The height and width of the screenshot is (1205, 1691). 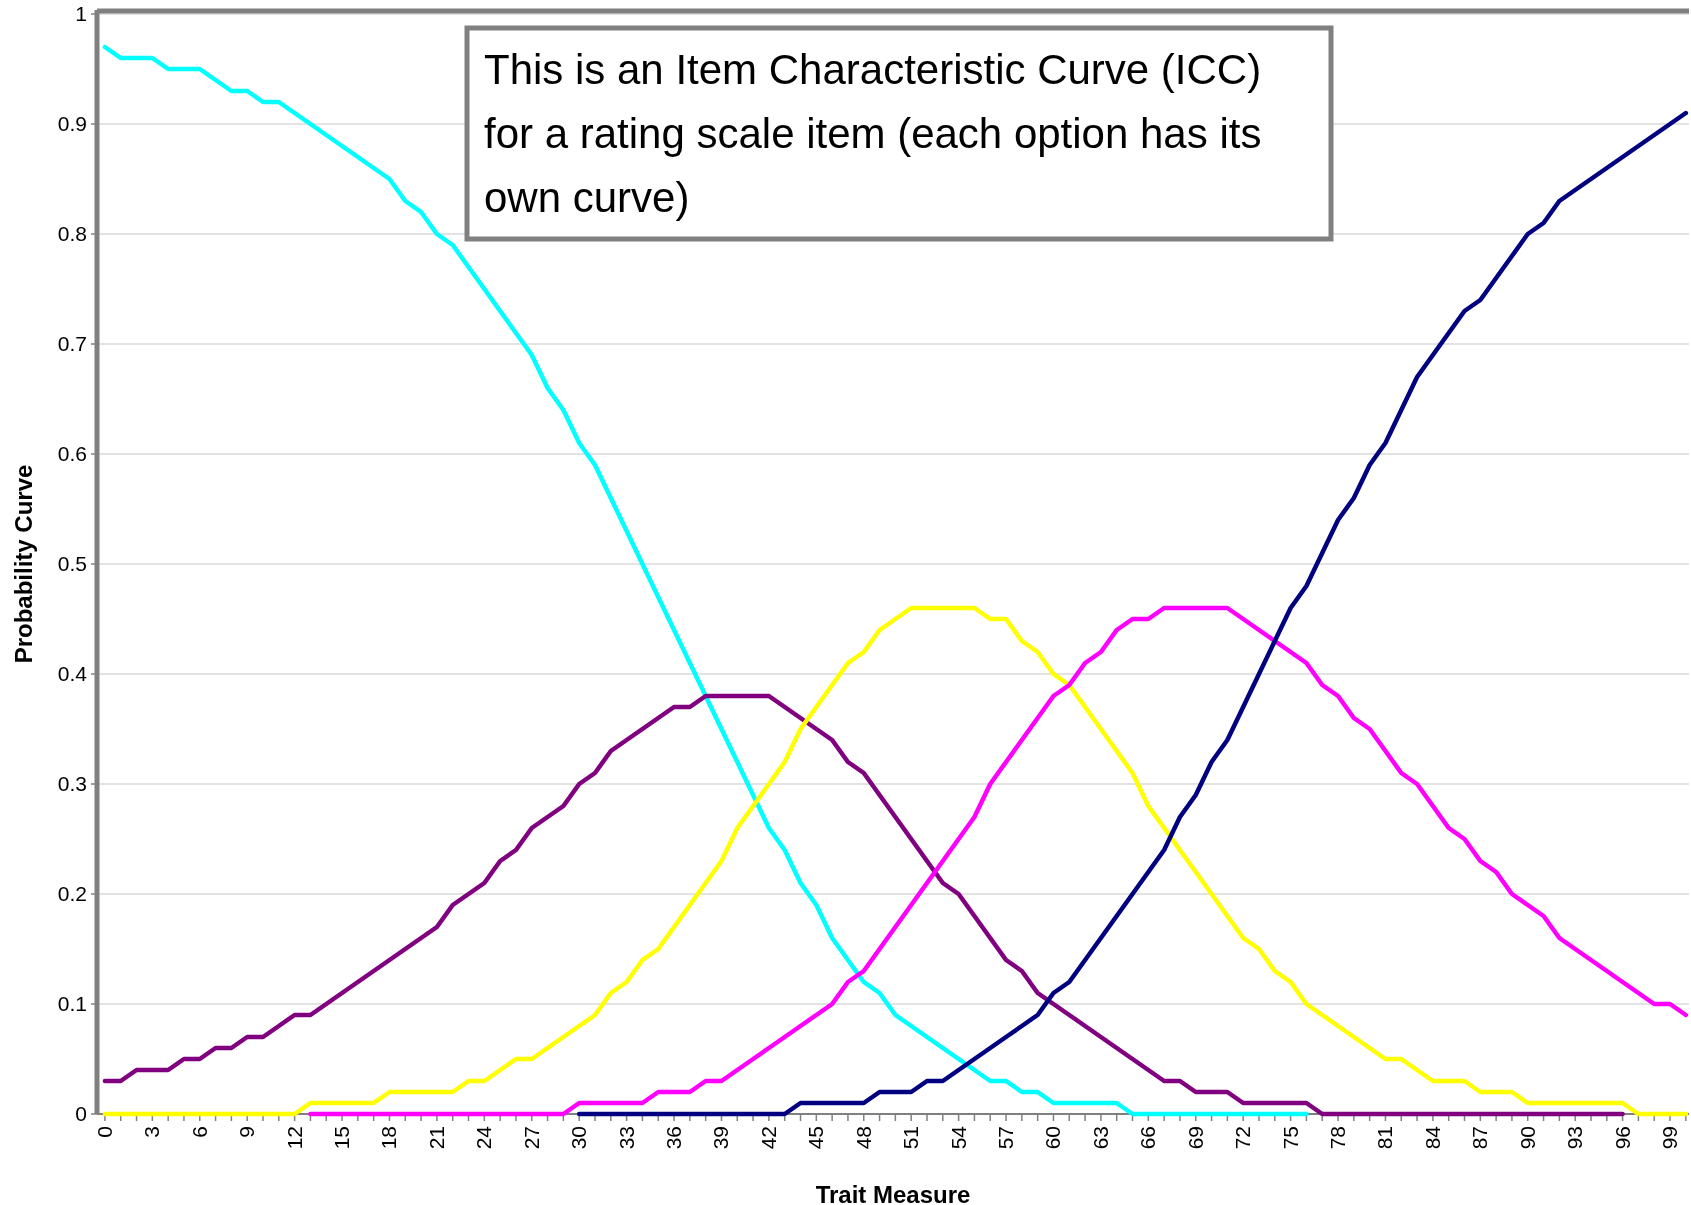 I want to click on x-tick-label: 0, so click(x=104, y=1132).